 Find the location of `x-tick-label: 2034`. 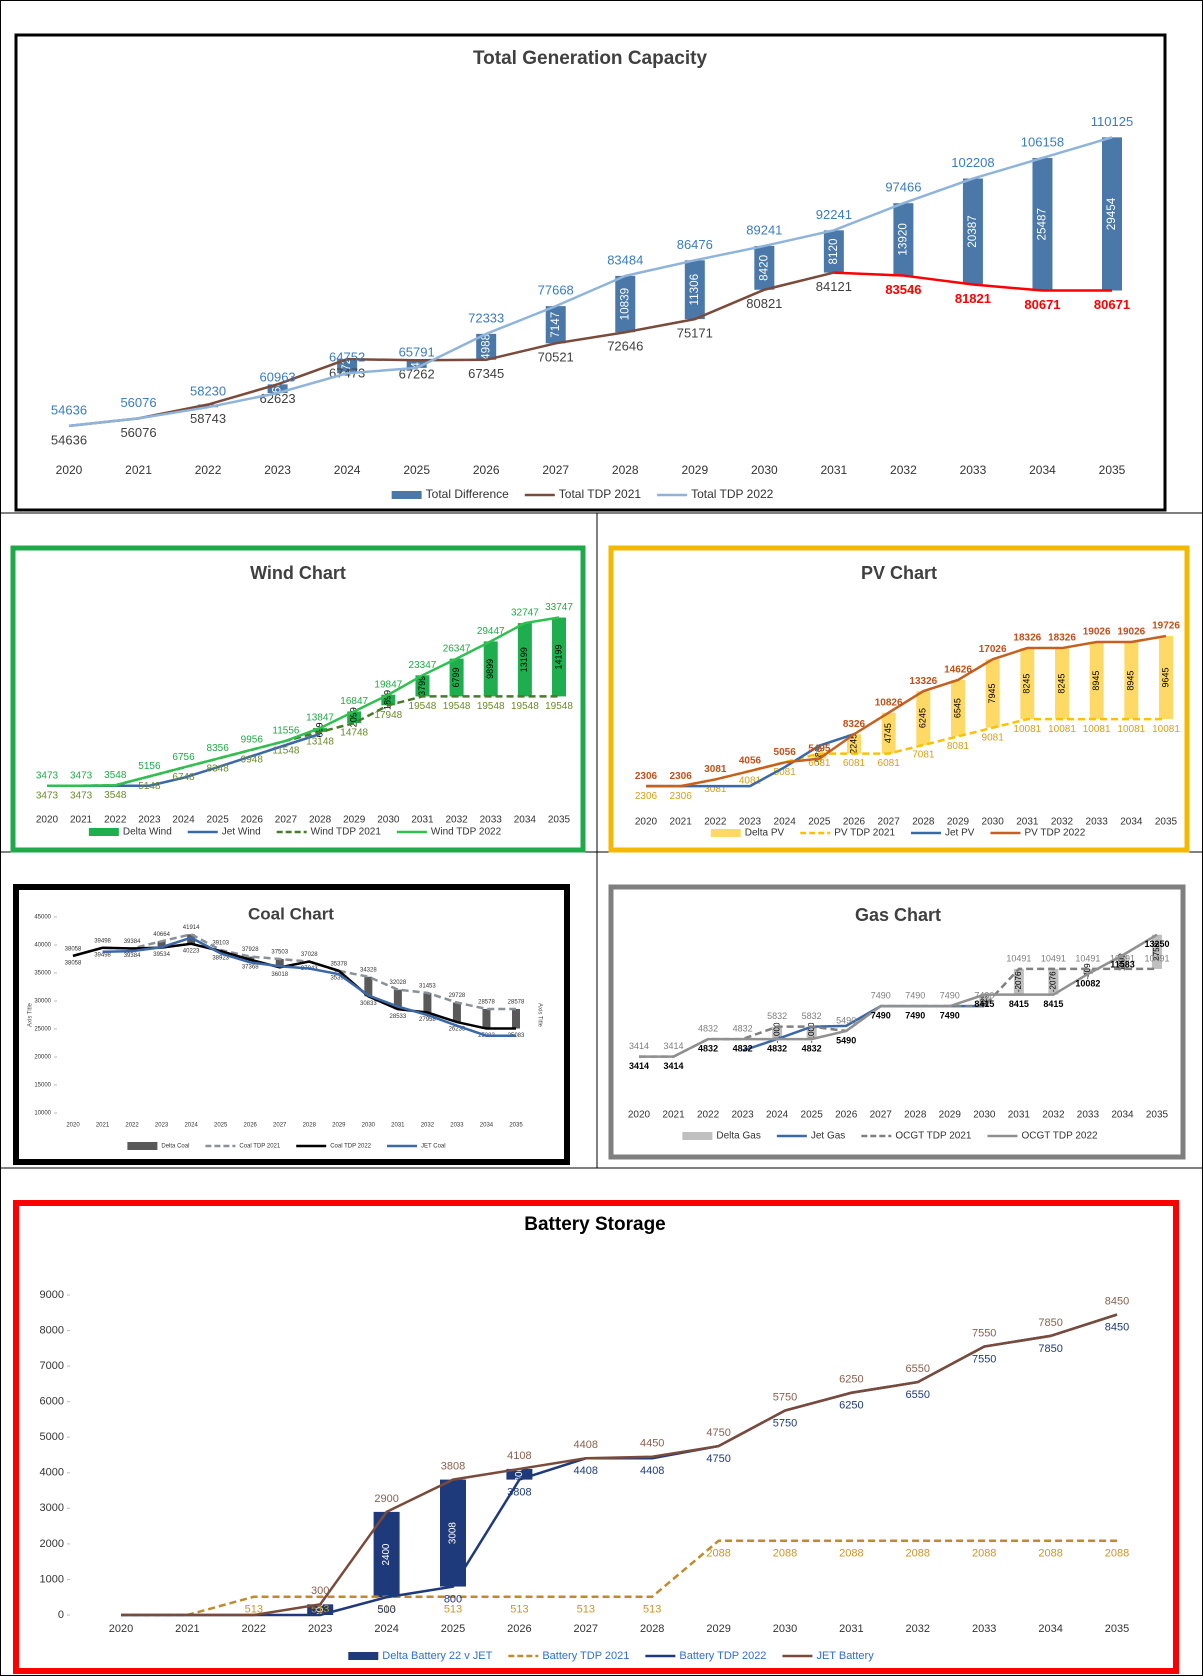

x-tick-label: 2034 is located at coordinates (1122, 1115).